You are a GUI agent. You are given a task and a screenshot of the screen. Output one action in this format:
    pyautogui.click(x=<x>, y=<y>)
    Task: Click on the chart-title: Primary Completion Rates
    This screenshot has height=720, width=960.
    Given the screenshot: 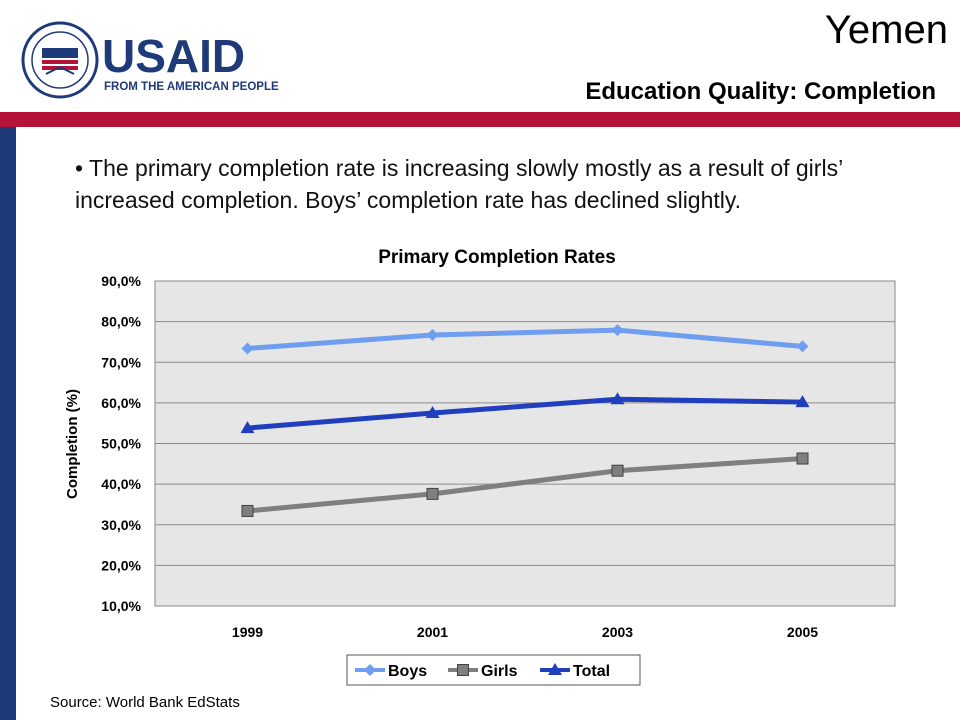 What is the action you would take?
    pyautogui.click(x=497, y=257)
    